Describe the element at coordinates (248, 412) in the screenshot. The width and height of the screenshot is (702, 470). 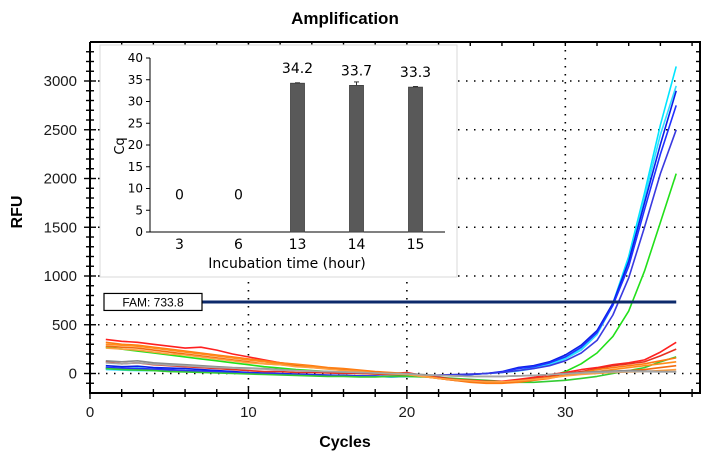
I see `x-tick-label: 10` at that location.